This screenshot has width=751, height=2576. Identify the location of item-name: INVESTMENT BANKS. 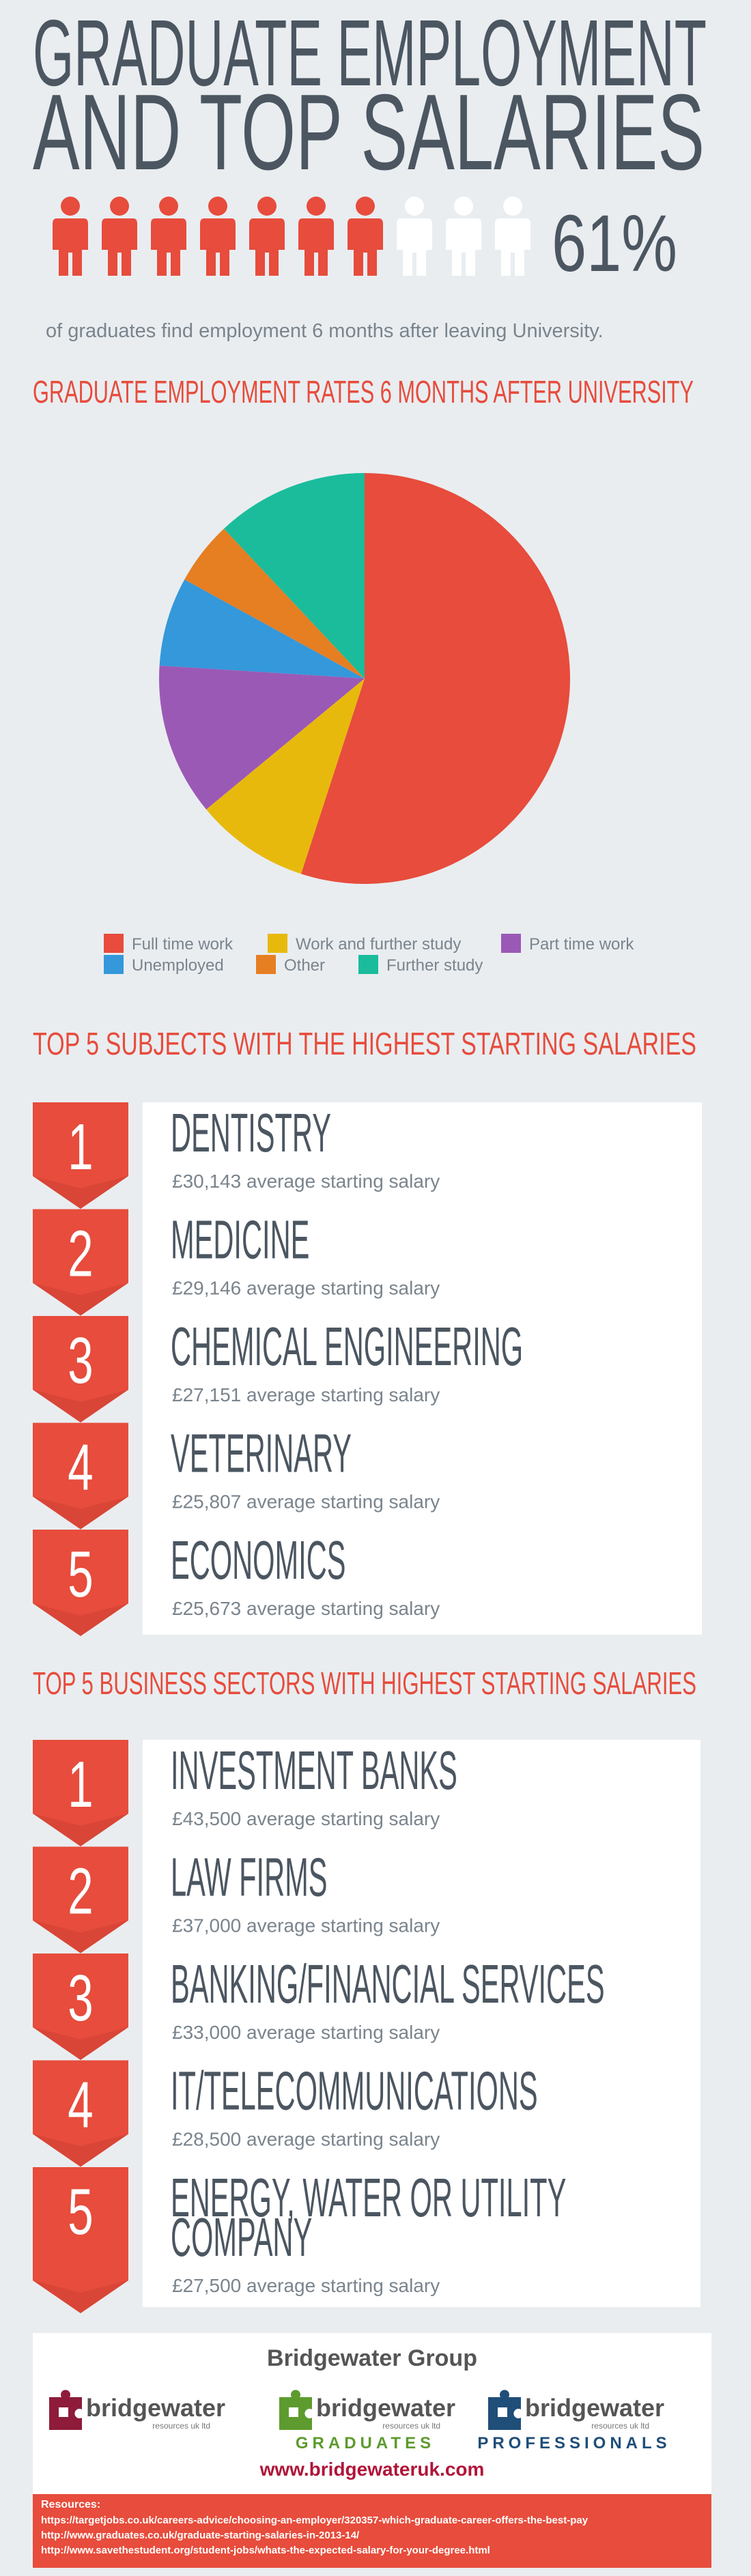
(314, 1770).